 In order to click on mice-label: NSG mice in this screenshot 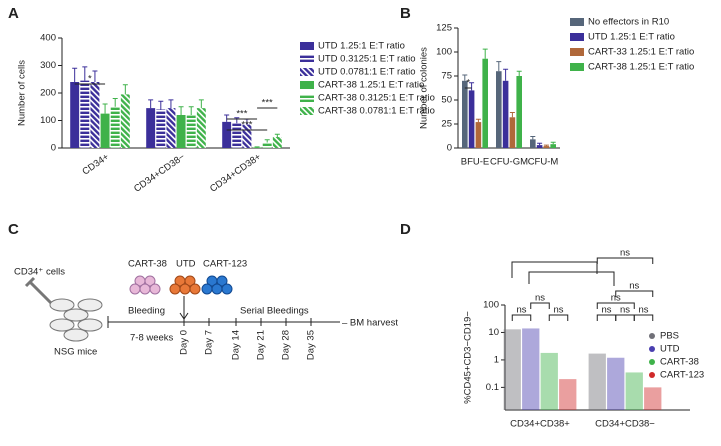, I will do `click(75, 352)`.